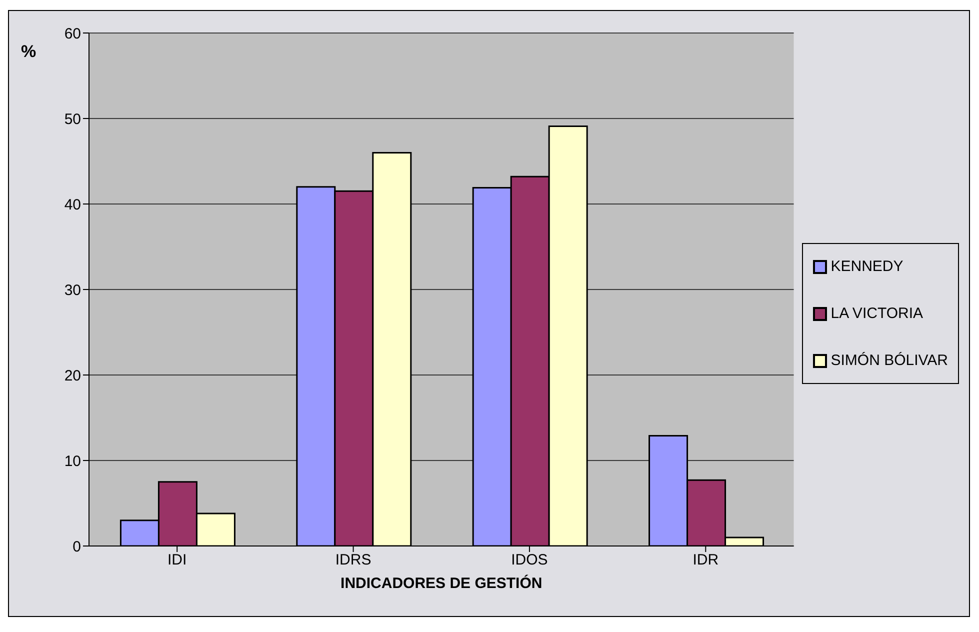 The height and width of the screenshot is (632, 979). I want to click on x-tick-label: IDI, so click(177, 560).